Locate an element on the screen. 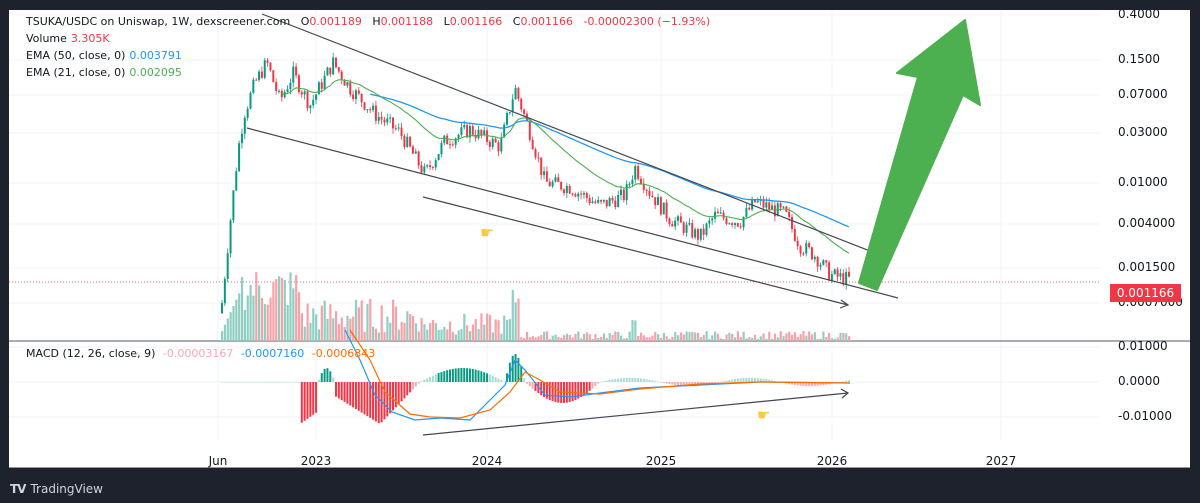  volume-legend: Volume 3.305K is located at coordinates (68, 38).